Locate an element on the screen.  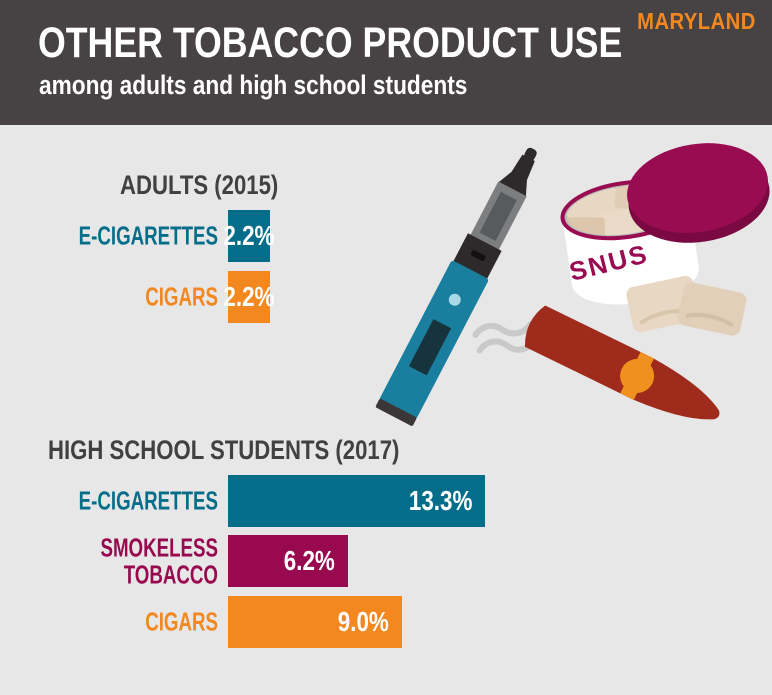
bar-row-hs-cigars: CIGARS 9.0% is located at coordinates (386, 622).